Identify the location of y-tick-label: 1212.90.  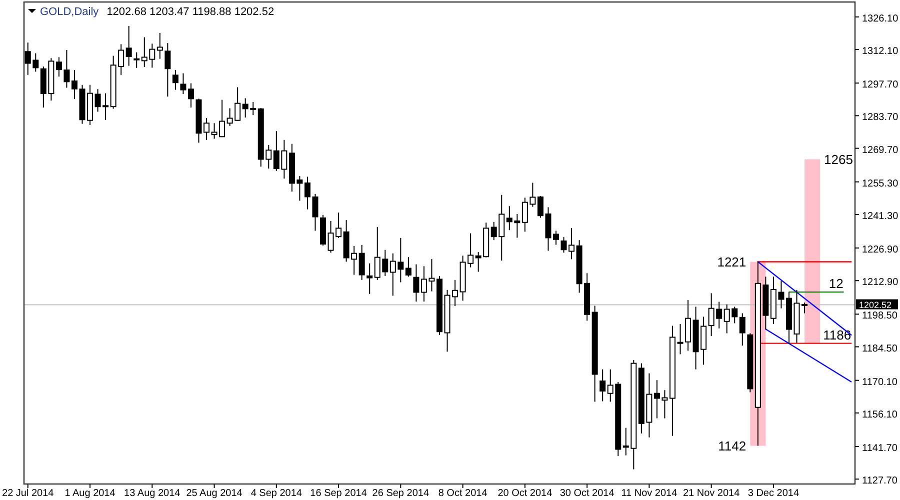
(880, 282).